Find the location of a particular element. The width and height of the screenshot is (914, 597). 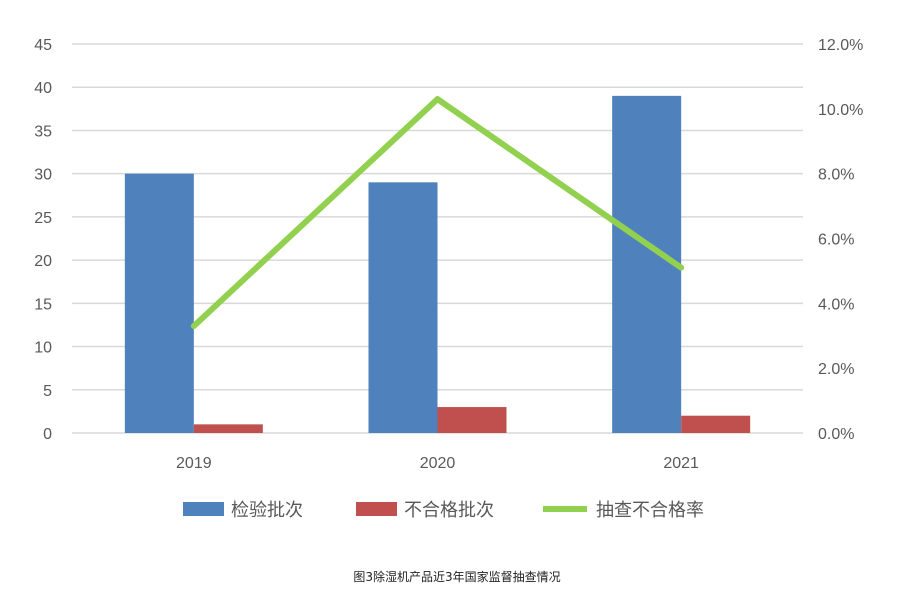

right-axis-tick-label: 4.0% is located at coordinates (836, 304).